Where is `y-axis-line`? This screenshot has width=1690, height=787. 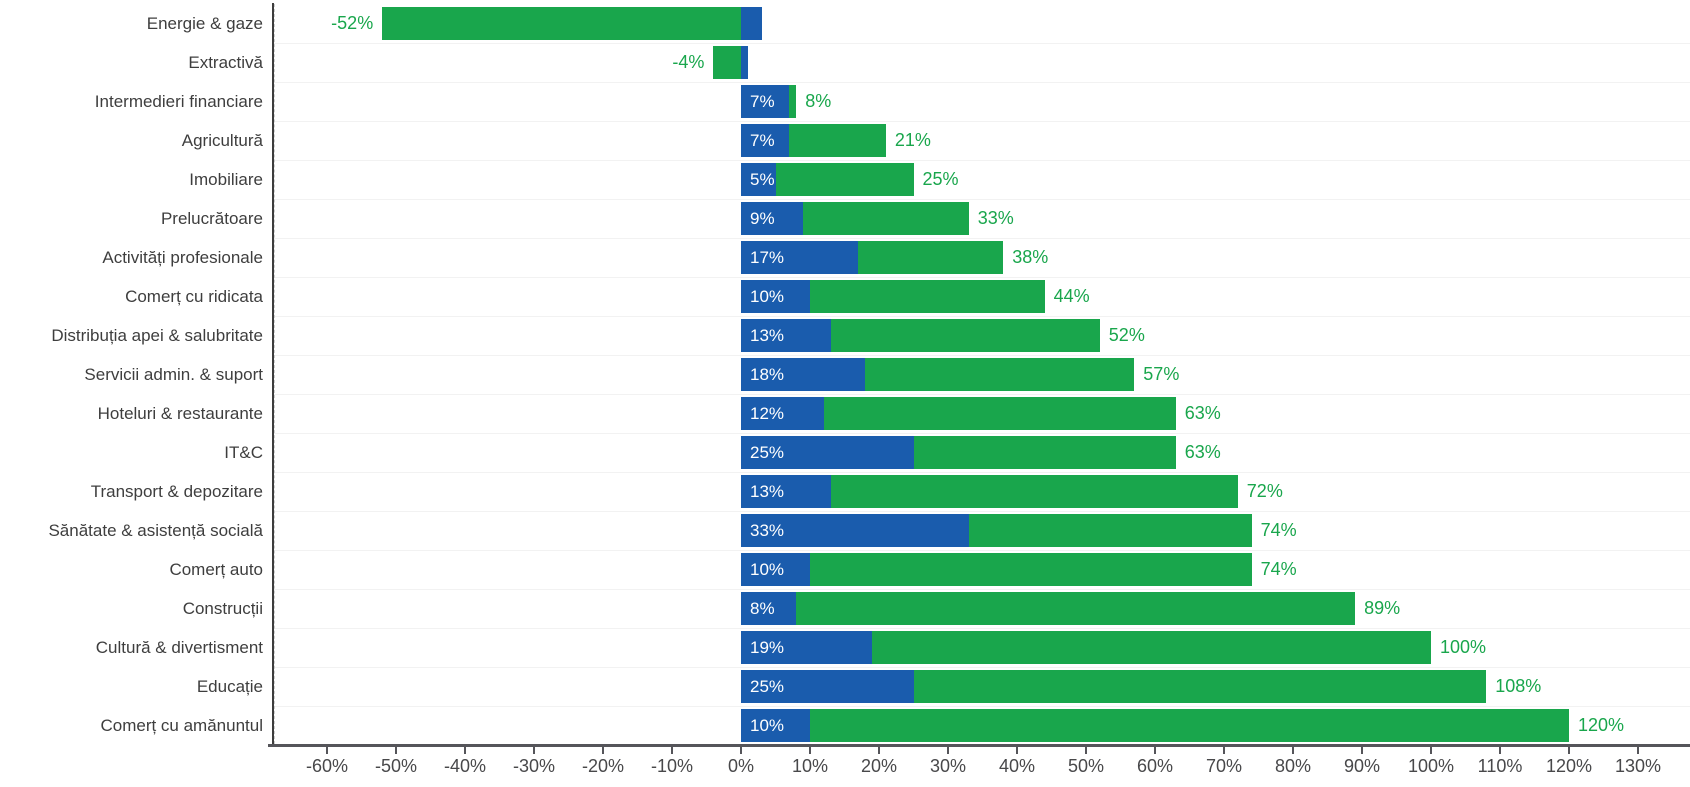 y-axis-line is located at coordinates (273, 374).